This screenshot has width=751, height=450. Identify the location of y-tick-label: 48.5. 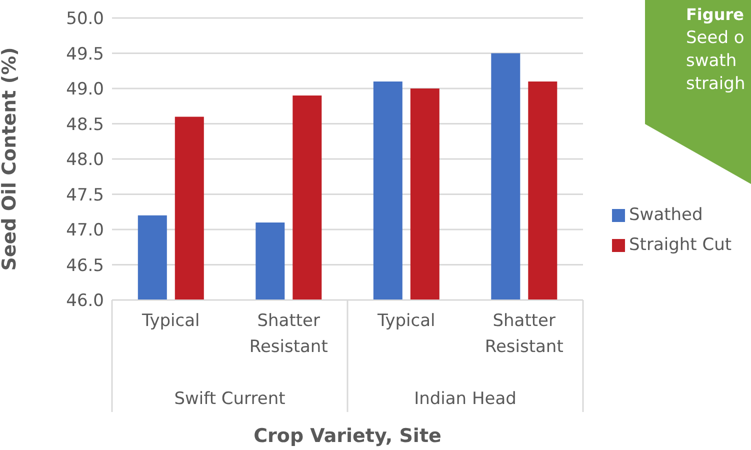
(85, 124).